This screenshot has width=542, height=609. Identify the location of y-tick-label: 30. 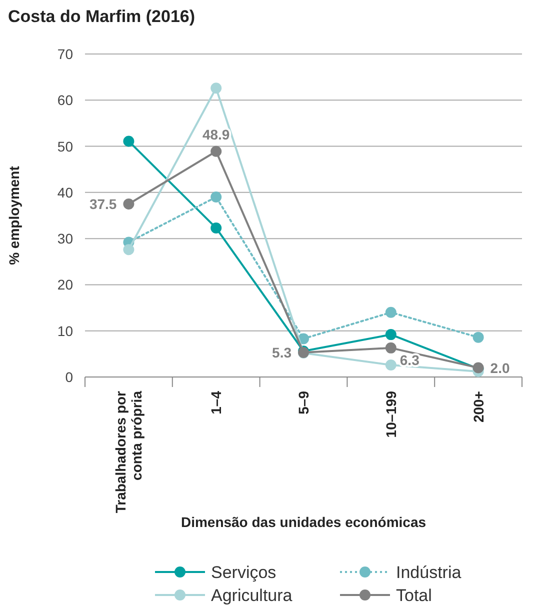
(65, 238).